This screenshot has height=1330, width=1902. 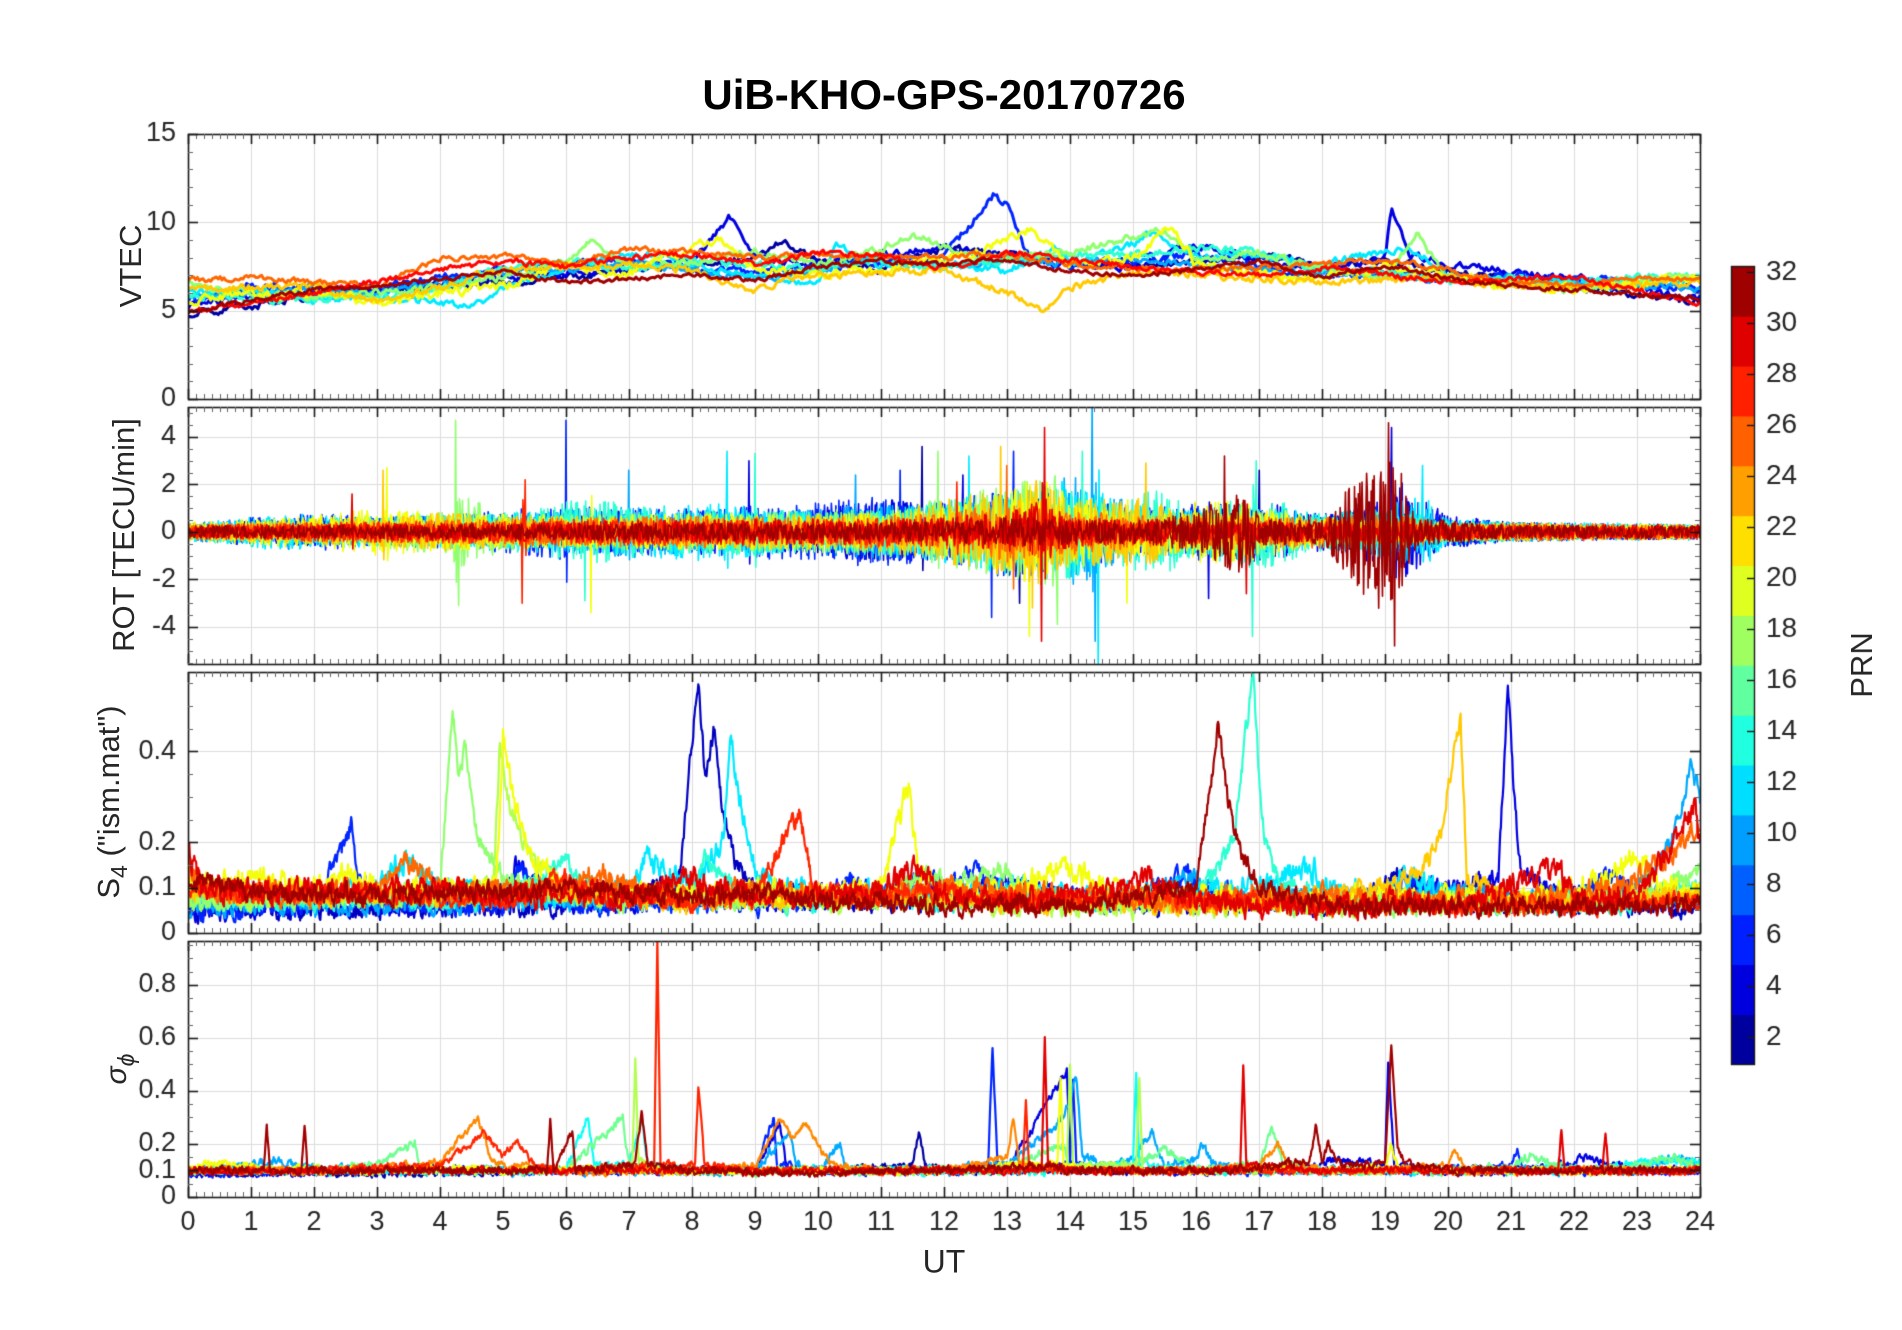 I want to click on ylabel-s4-main: S, so click(x=108, y=888).